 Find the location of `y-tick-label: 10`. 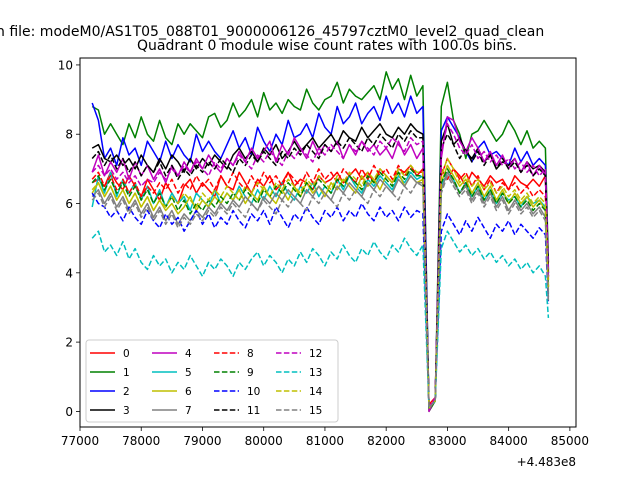

y-tick-label: 10 is located at coordinates (65, 65).